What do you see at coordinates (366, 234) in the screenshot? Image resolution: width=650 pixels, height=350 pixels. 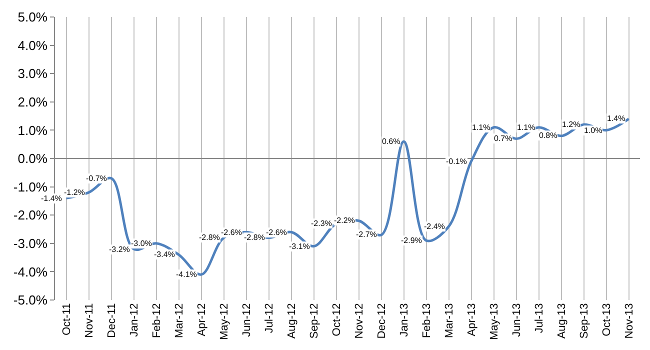 I see `data-label: -2.7%` at bounding box center [366, 234].